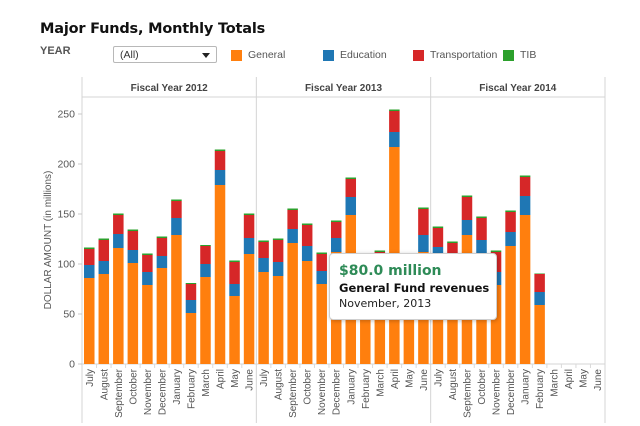 Image resolution: width=640 pixels, height=426 pixels. Describe the element at coordinates (267, 55) in the screenshot. I see `legend-label-general: General` at that location.